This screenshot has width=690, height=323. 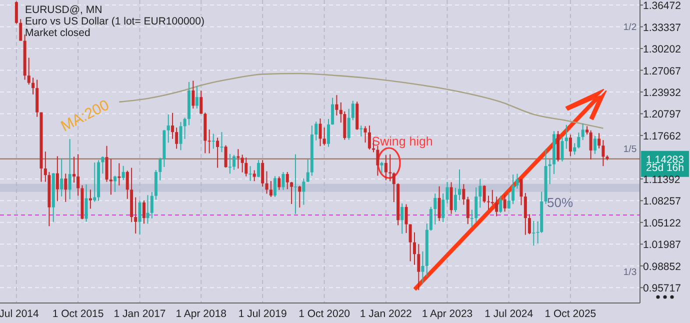 I want to click on y-tick-label: 1.01987, so click(x=662, y=245).